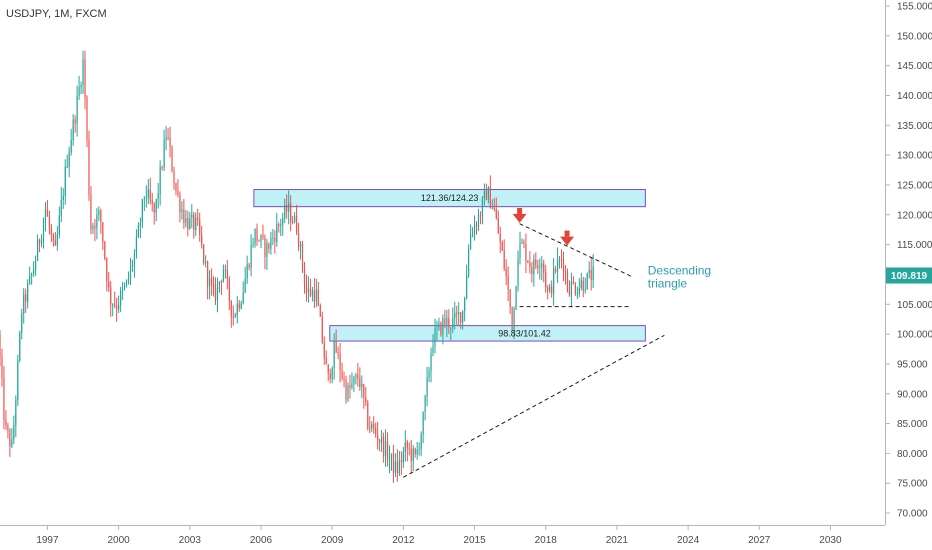  I want to click on rising-trendline, so click(534, 406).